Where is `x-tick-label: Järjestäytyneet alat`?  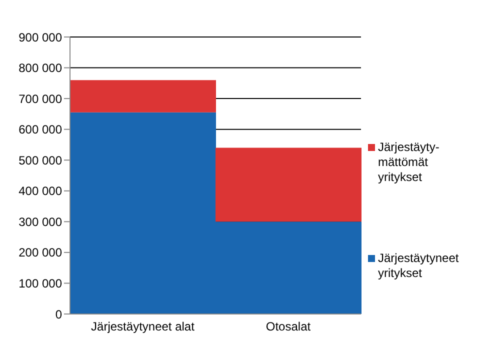
x-tick-label: Järjestäytyneet alat is located at coordinates (143, 327).